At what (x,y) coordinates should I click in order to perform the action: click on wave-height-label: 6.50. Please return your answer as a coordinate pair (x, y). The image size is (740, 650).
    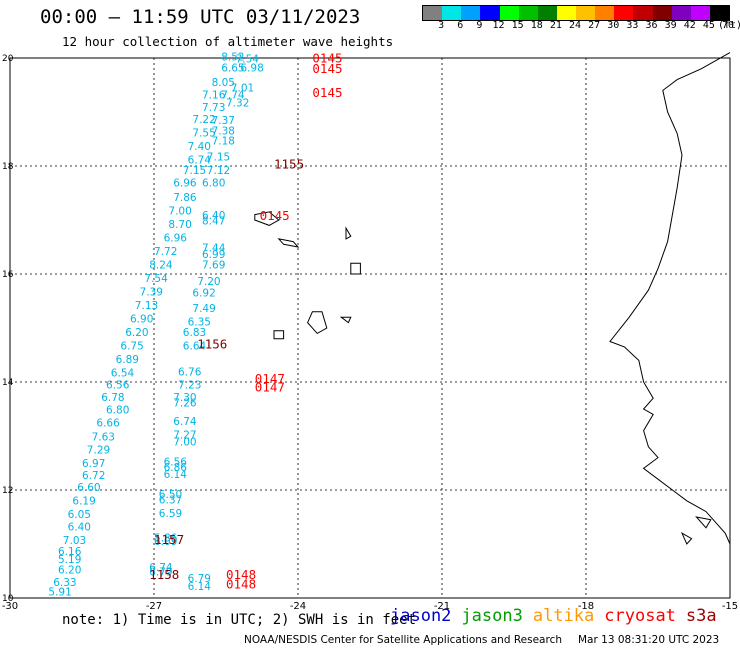
    Looking at the image, I should click on (170, 495).